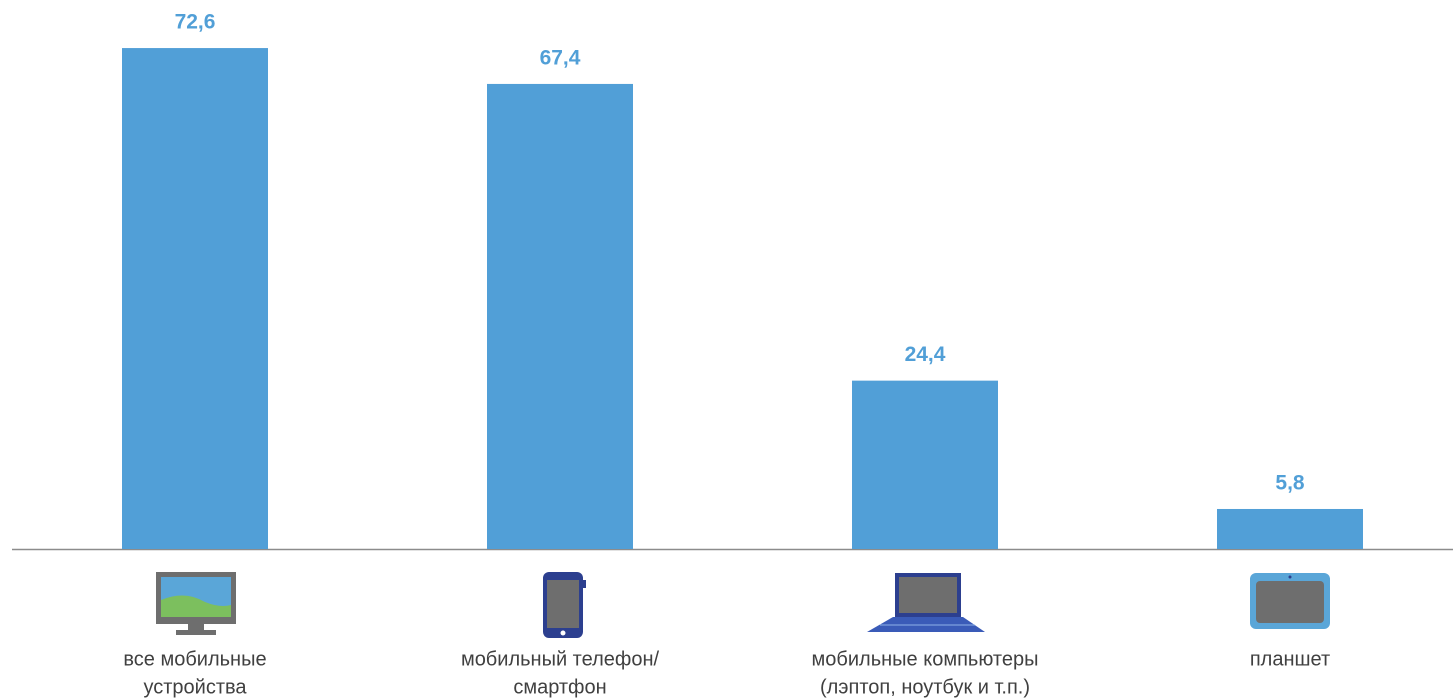 This screenshot has height=700, width=1453. I want to click on value-label: 72,6, so click(195, 22).